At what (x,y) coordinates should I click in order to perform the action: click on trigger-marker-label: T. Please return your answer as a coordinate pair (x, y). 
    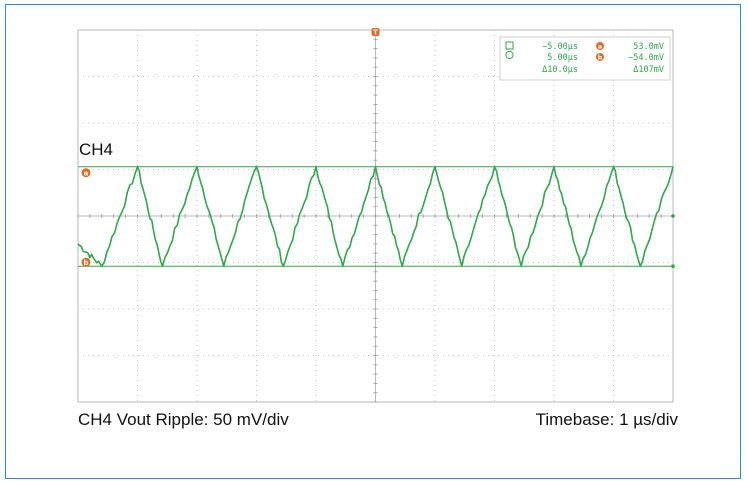
    Looking at the image, I should click on (375, 33).